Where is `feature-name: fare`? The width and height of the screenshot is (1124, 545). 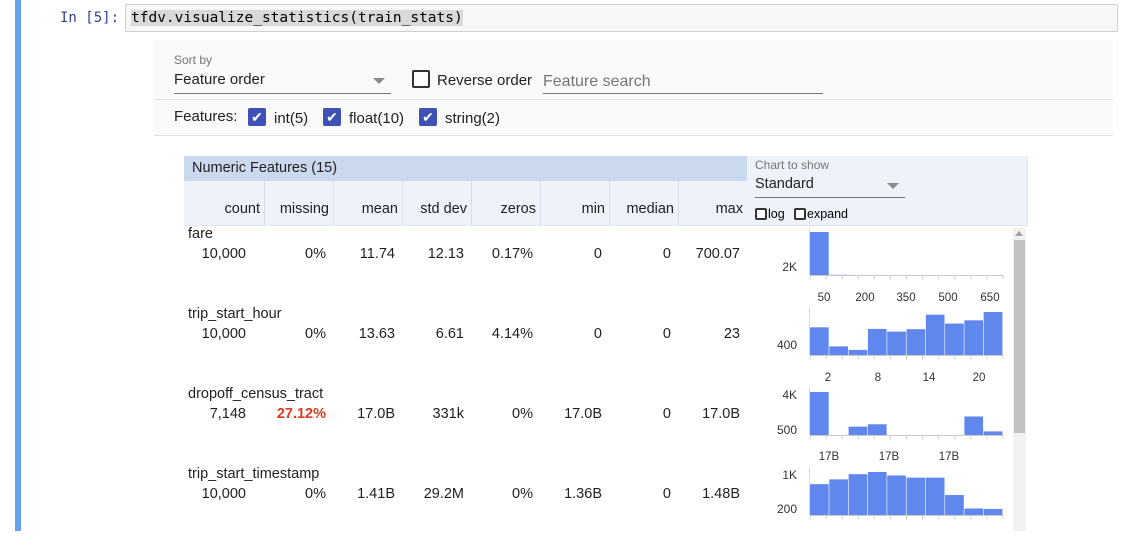
feature-name: fare is located at coordinates (200, 234).